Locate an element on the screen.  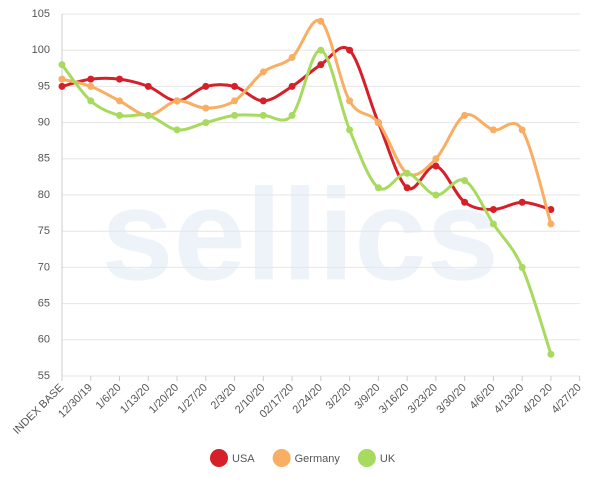
x-tick-label: 3/23/20 is located at coordinates (423, 399).